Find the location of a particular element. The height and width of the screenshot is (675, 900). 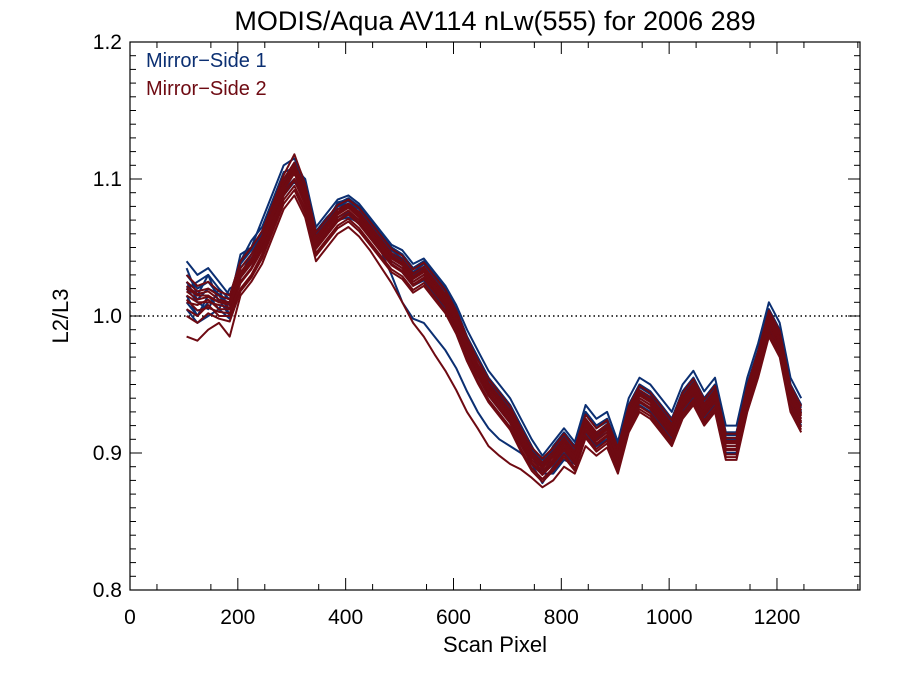

x-axis-label: Scan Pixel is located at coordinates (495, 644).